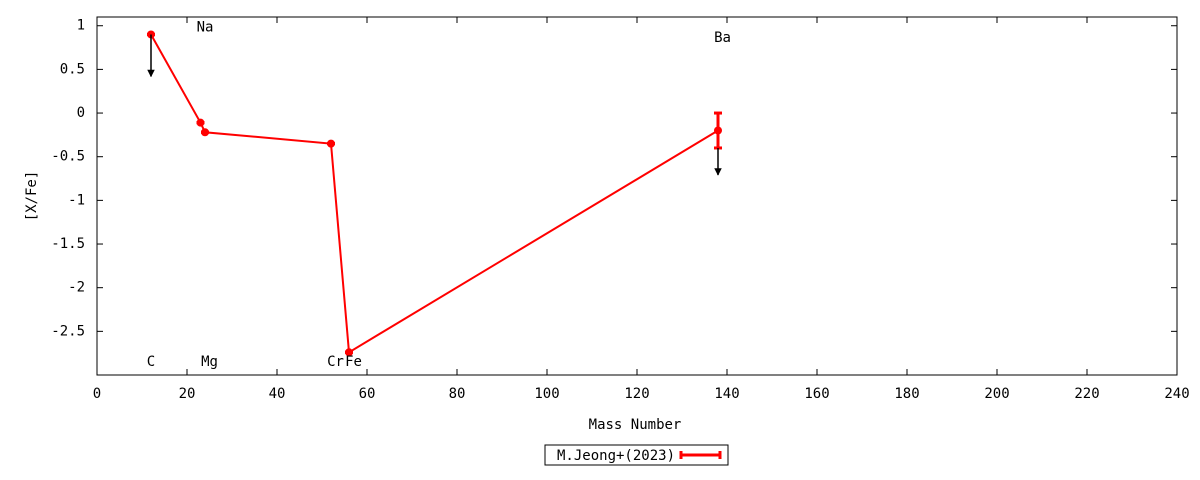 The image size is (1200, 480). I want to click on x-tick-label: 220, so click(1086, 394).